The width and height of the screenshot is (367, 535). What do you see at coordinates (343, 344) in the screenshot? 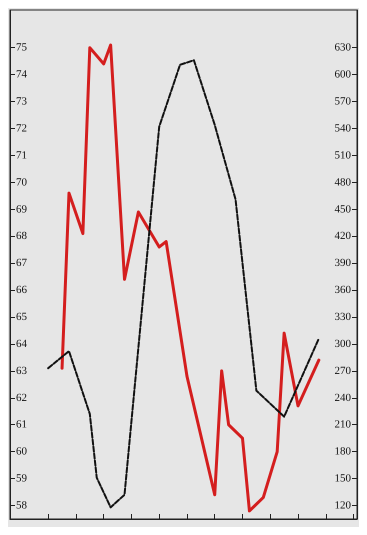
I see `y2-tick-label: 300` at bounding box center [343, 344].